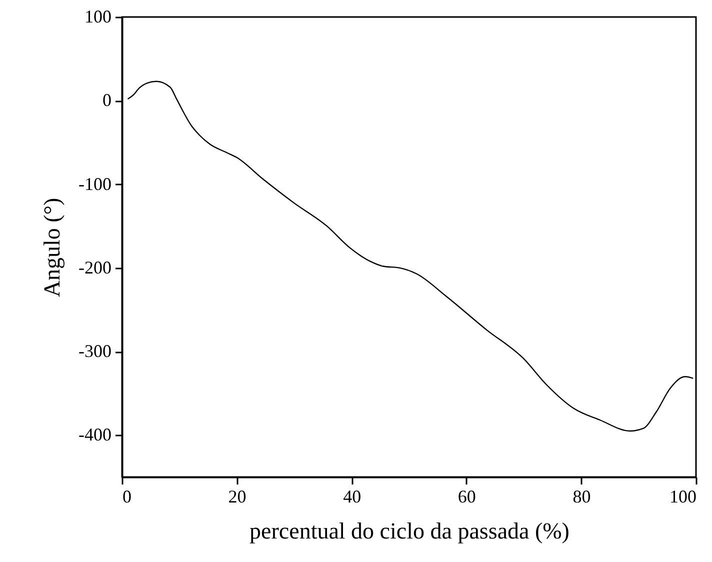  What do you see at coordinates (127, 496) in the screenshot?
I see `x-tick-label: 0` at bounding box center [127, 496].